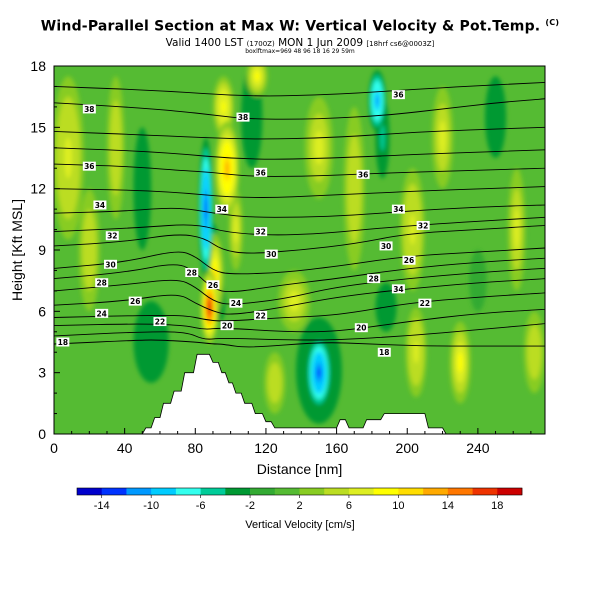 The width and height of the screenshot is (600, 600). I want to click on x-tick-label: 40, so click(125, 448).